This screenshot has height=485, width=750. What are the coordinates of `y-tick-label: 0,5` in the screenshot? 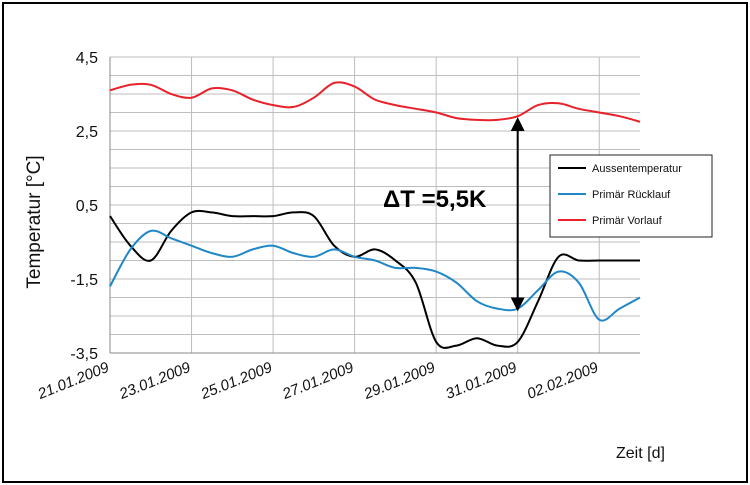 It's located at (87, 206).